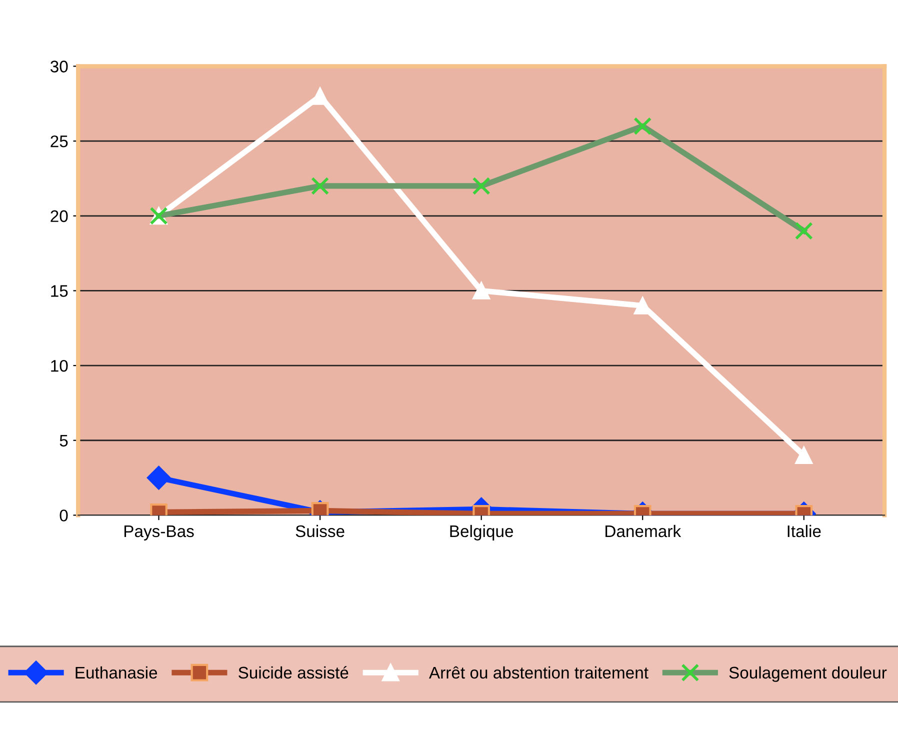 This screenshot has width=898, height=736. I want to click on x-tick-label: Pays-Bas, so click(159, 533).